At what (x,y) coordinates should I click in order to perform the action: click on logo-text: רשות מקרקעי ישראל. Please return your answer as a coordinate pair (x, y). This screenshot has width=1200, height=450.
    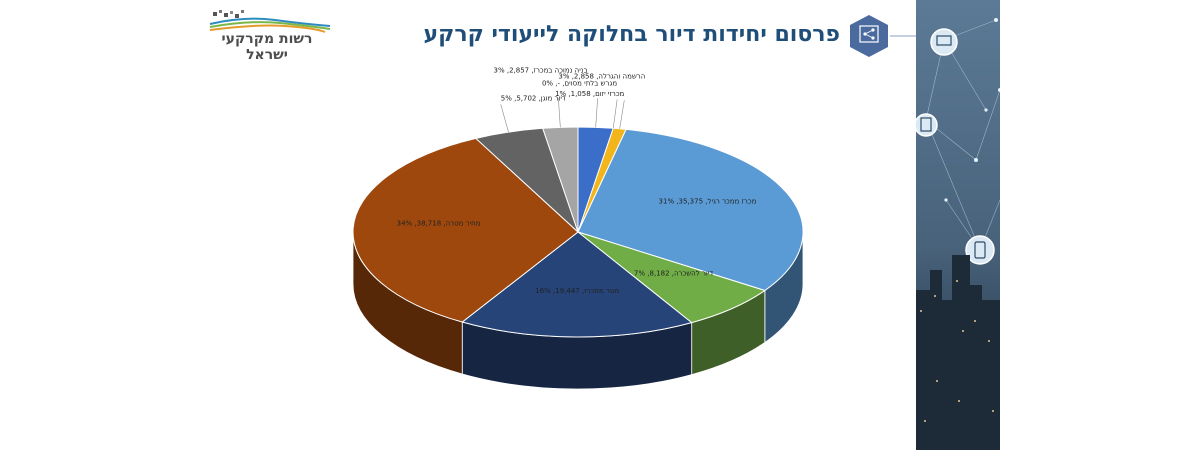
    Looking at the image, I should click on (267, 47).